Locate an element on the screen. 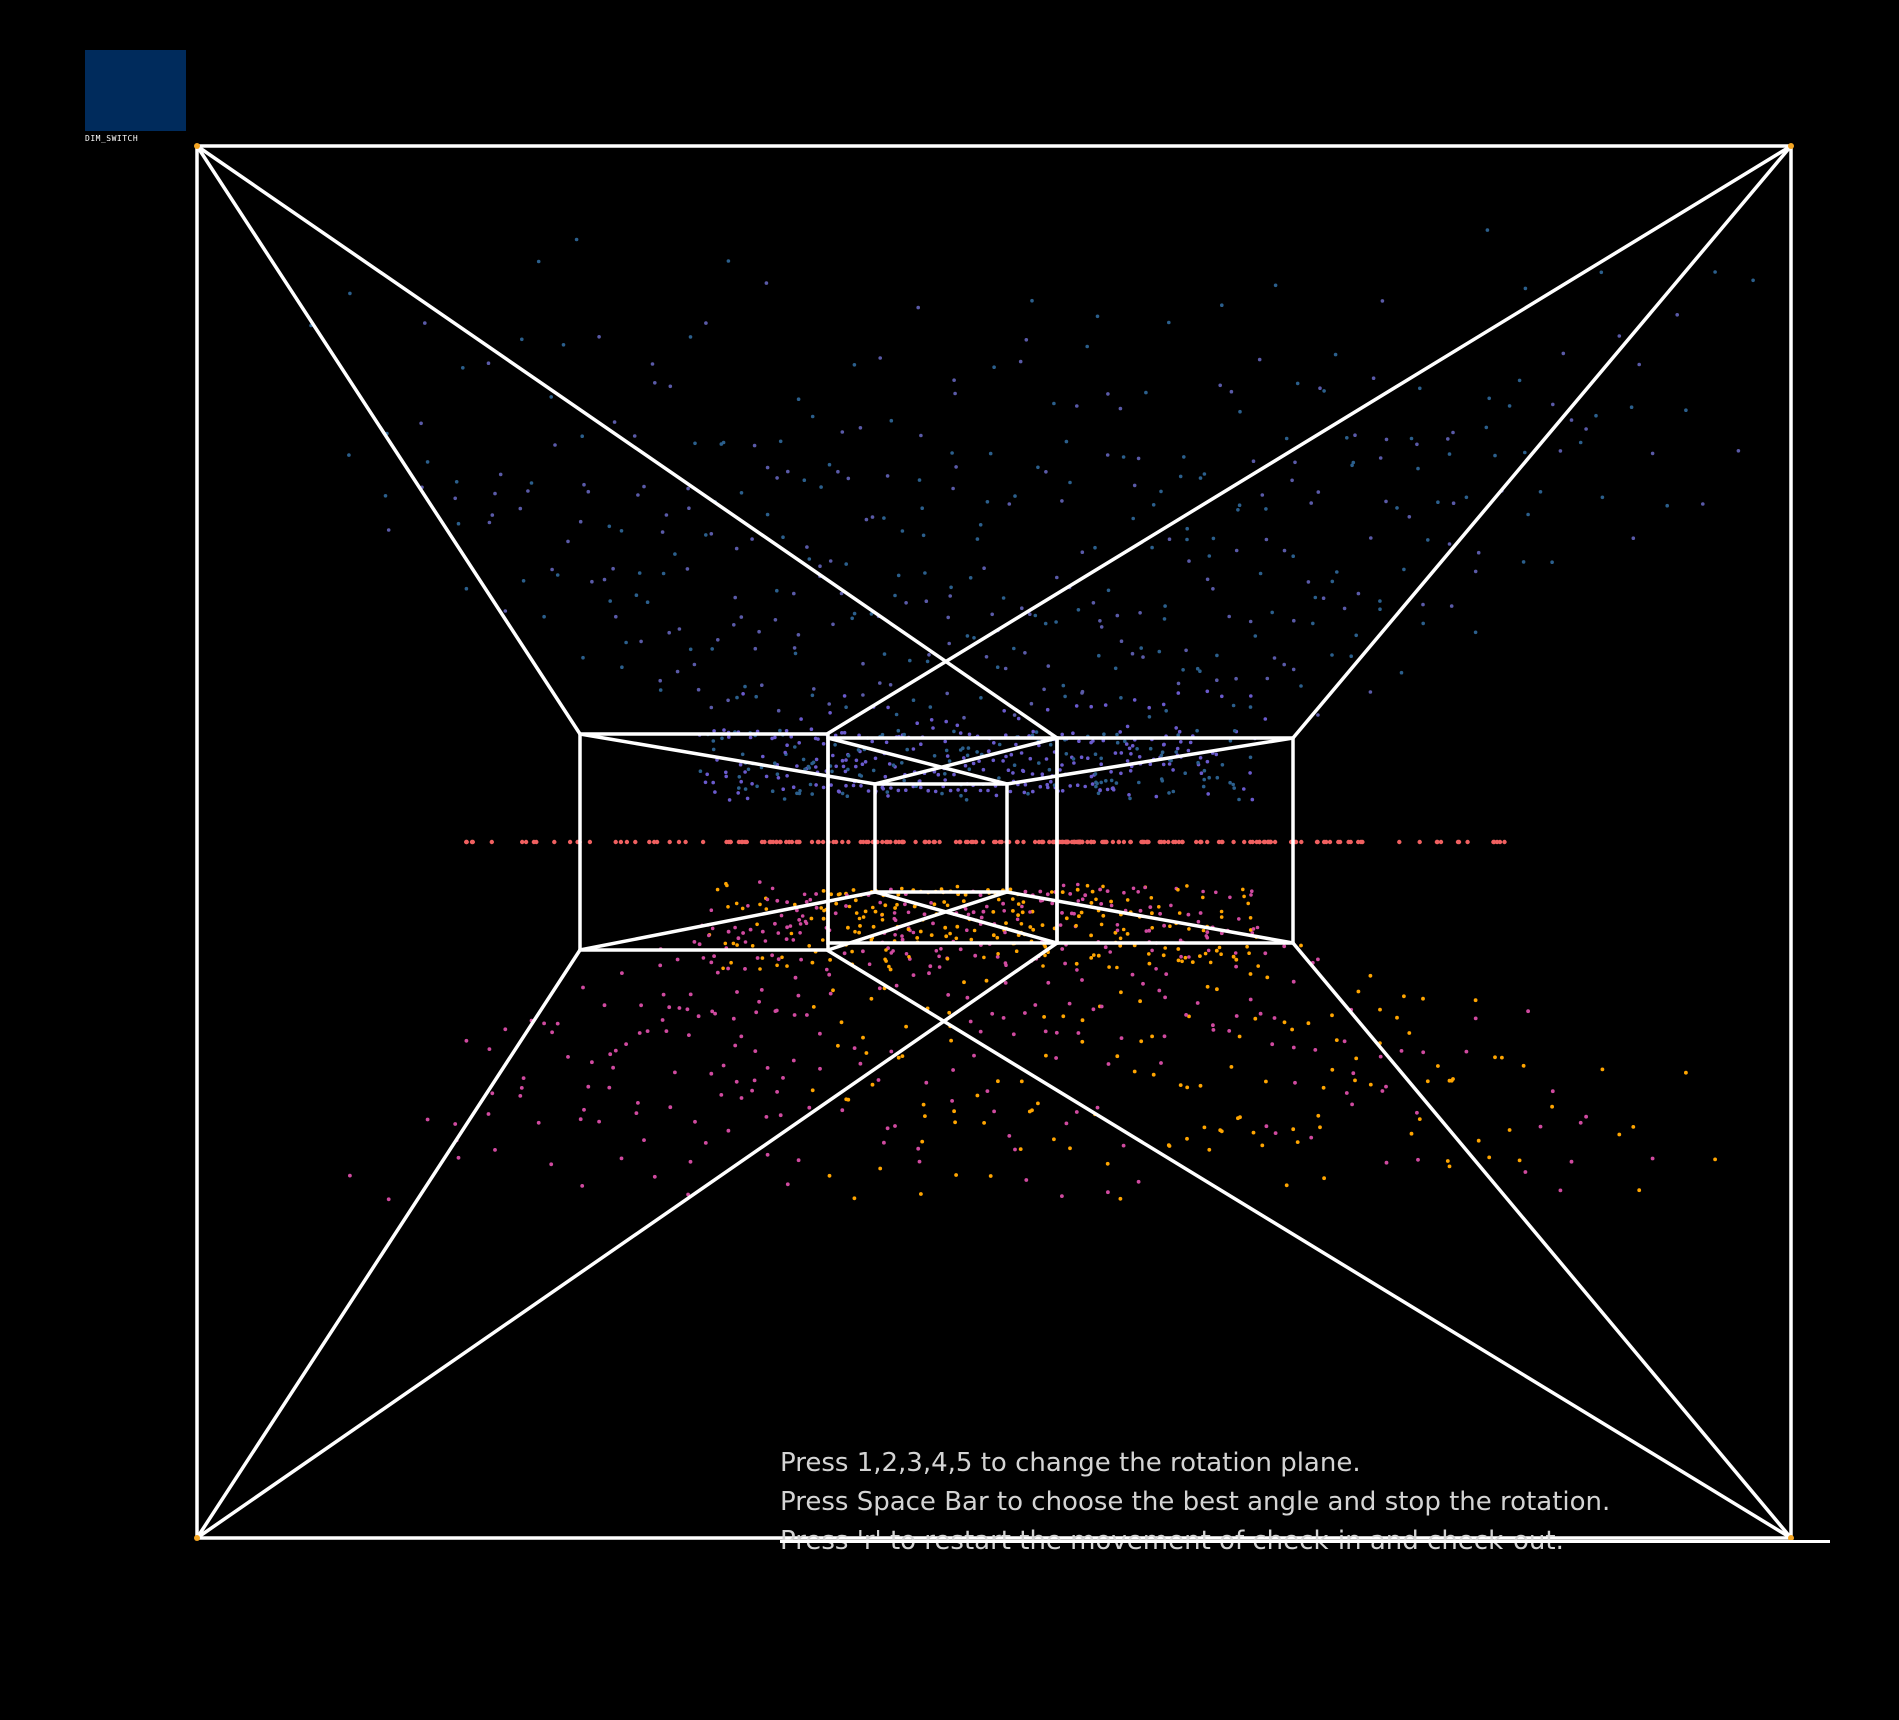 Image resolution: width=1899 pixels, height=1720 pixels. corner-marker is located at coordinates (1791, 146).